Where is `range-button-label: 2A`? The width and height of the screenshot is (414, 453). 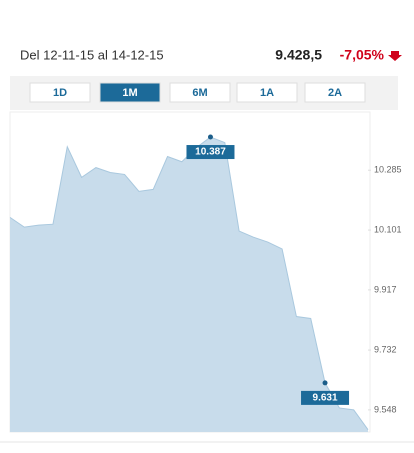
range-button-label: 2A is located at coordinates (335, 93).